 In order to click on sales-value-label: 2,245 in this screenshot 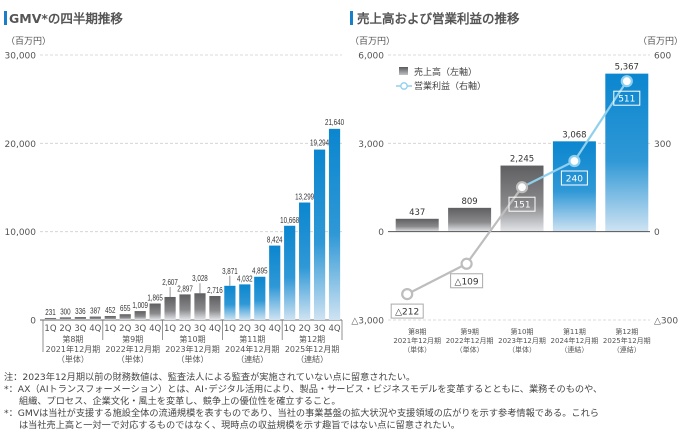, I will do `click(522, 160)`.